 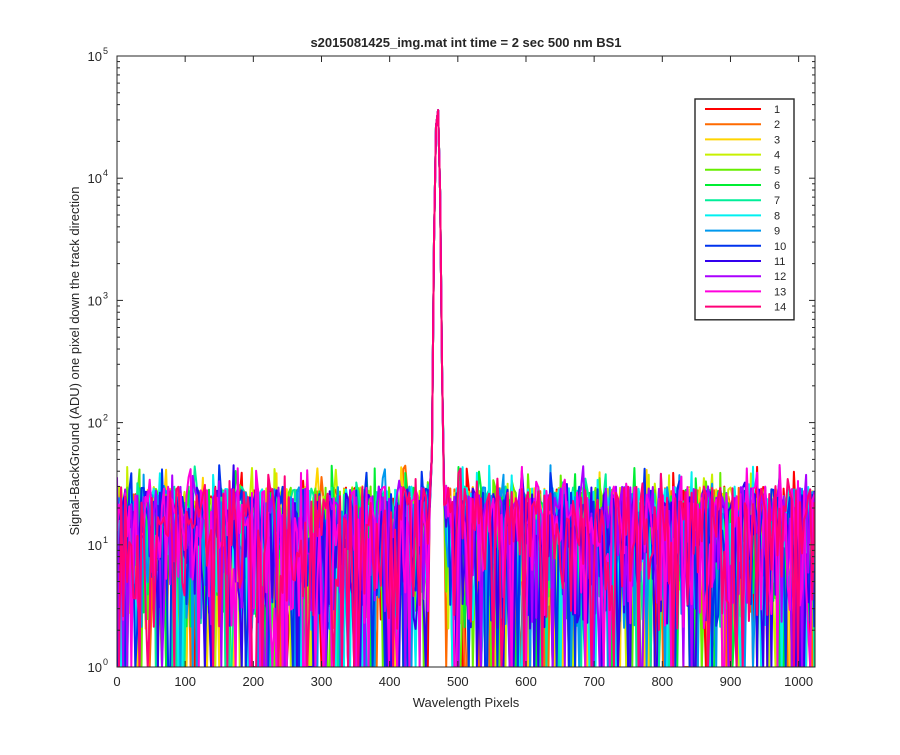 I want to click on x-tick-label: 700, so click(x=594, y=681).